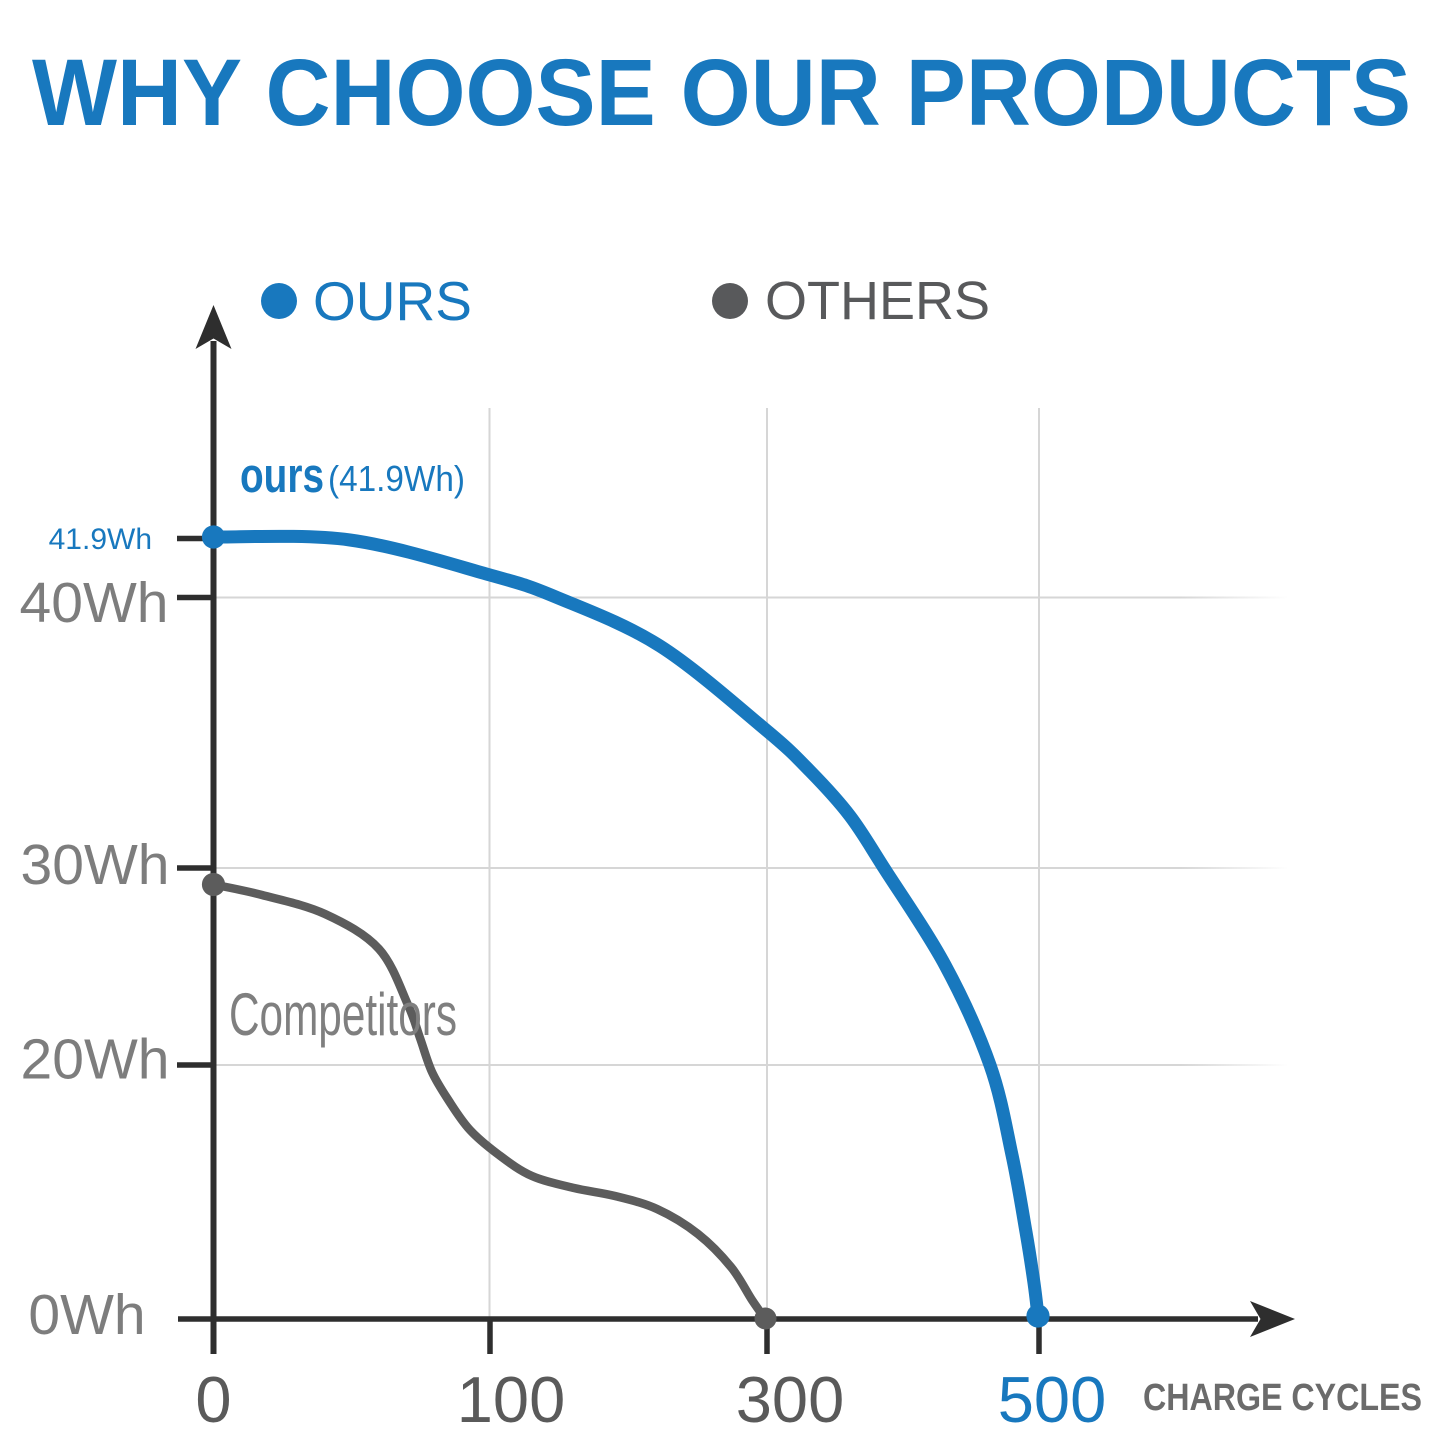 This screenshot has height=1445, width=1445. What do you see at coordinates (86, 1315) in the screenshot?
I see `svg-text: 0Wh` at bounding box center [86, 1315].